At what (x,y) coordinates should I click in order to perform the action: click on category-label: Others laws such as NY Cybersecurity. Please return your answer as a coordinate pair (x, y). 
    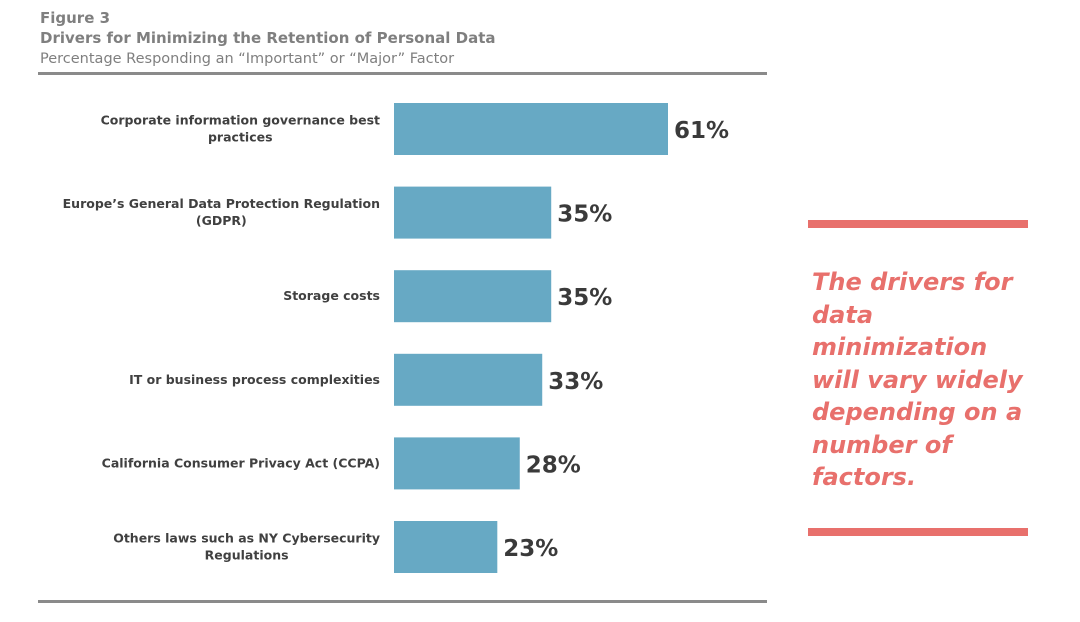
    Looking at the image, I should click on (246, 538).